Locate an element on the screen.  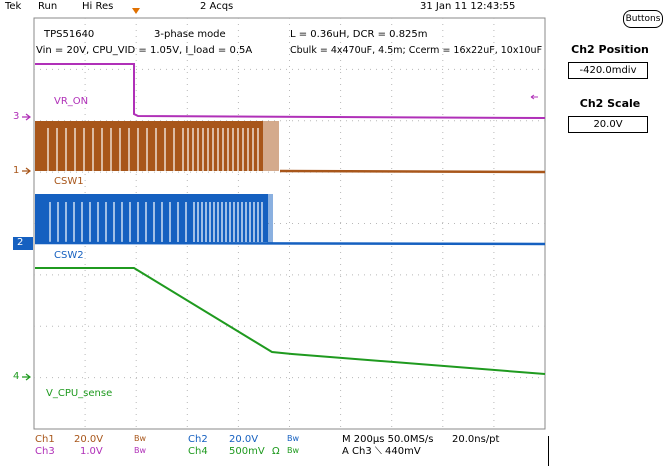
run-state: Run is located at coordinates (48, 6).